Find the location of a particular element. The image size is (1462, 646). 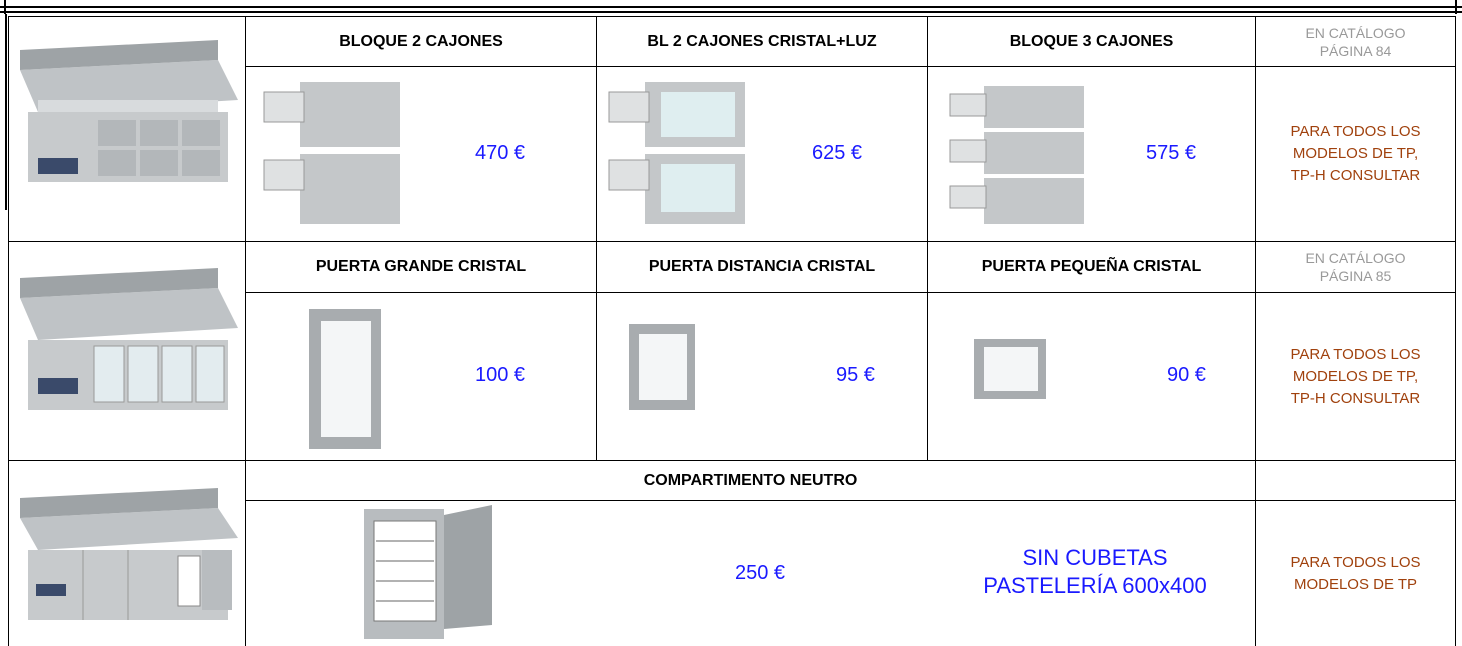

column-header: BLOQUE 3 CAJONES is located at coordinates (1091, 41).